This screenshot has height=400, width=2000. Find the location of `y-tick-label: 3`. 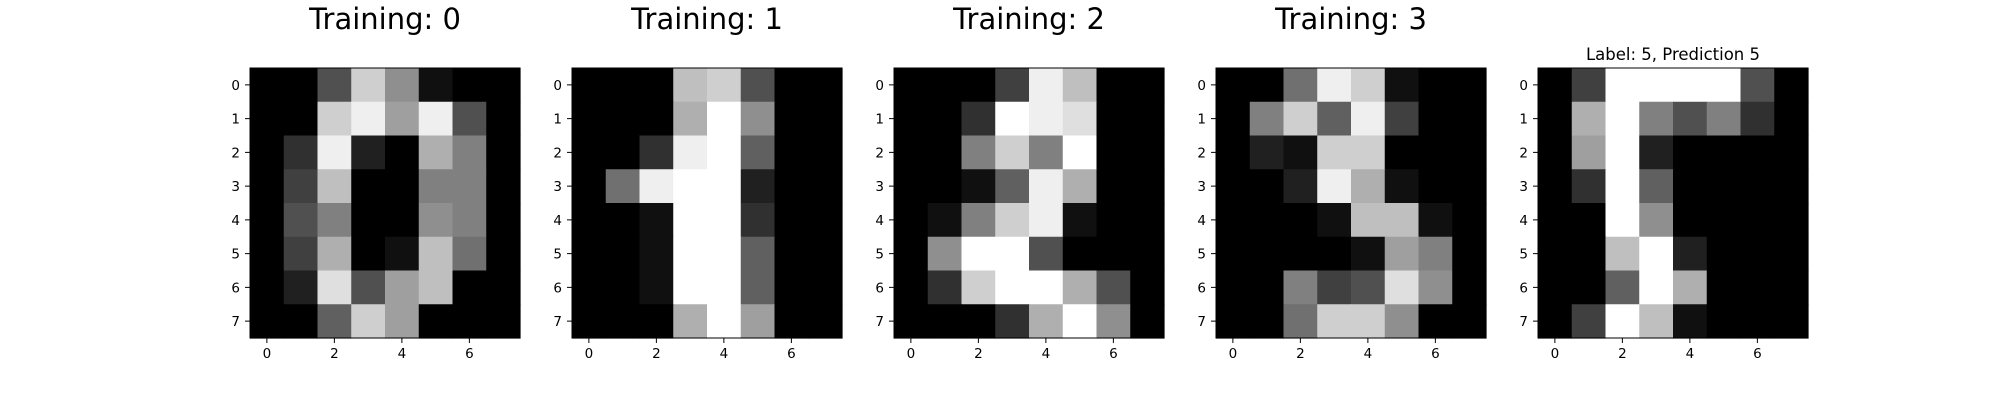

y-tick-label: 3 is located at coordinates (879, 187).